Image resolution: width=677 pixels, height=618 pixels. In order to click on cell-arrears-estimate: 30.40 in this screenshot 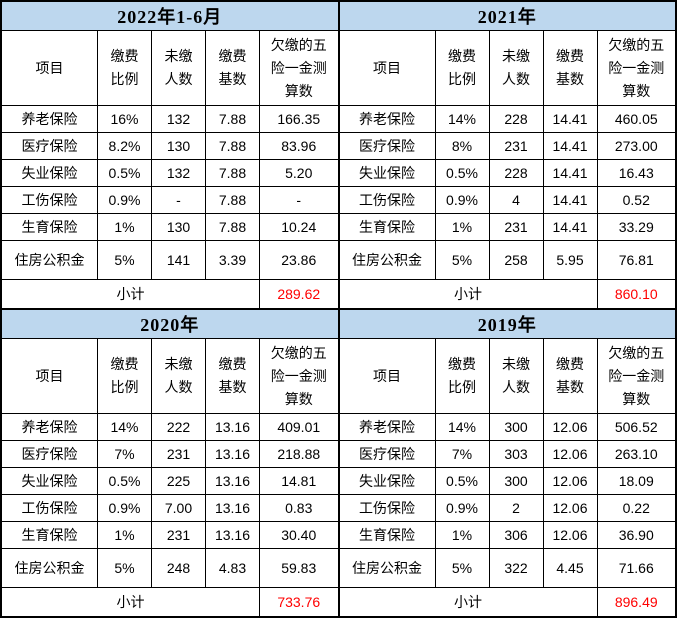, I will do `click(299, 535)`.